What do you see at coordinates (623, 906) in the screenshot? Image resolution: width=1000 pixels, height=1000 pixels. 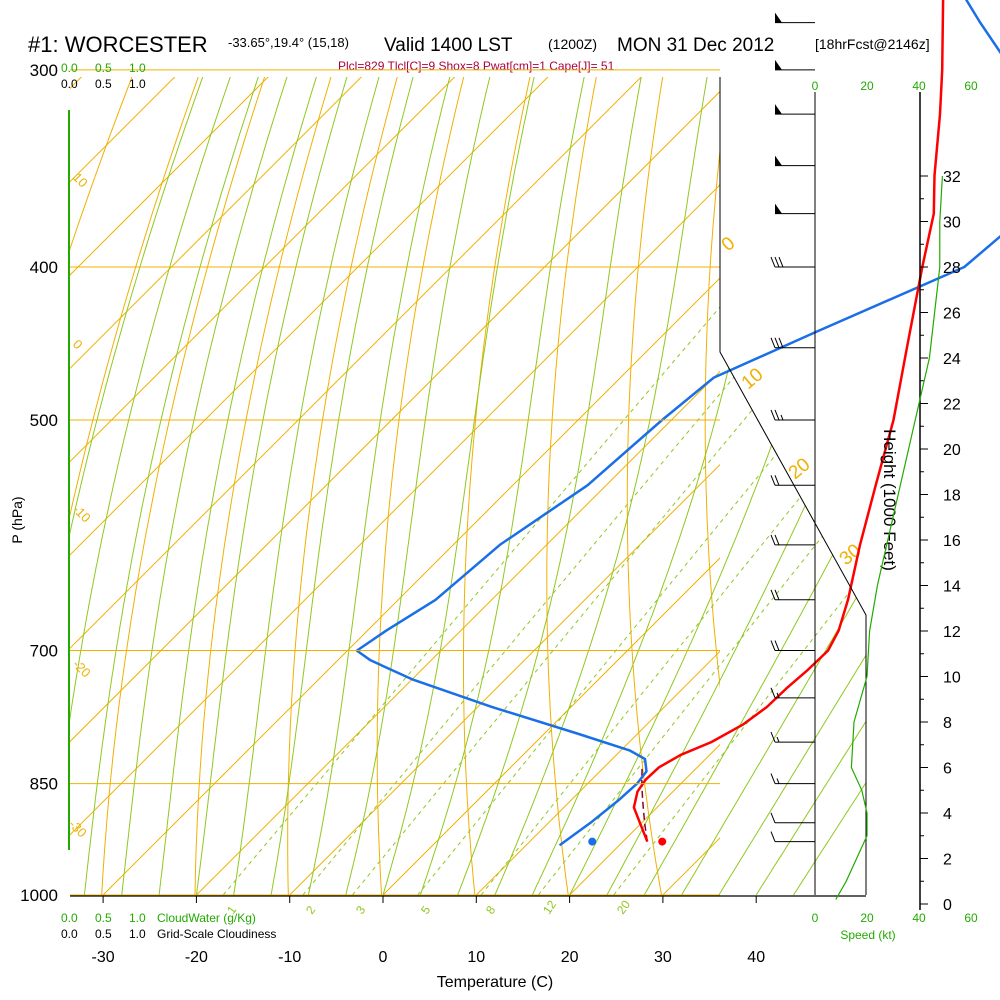 I see `mixing-ratio-label: 20` at bounding box center [623, 906].